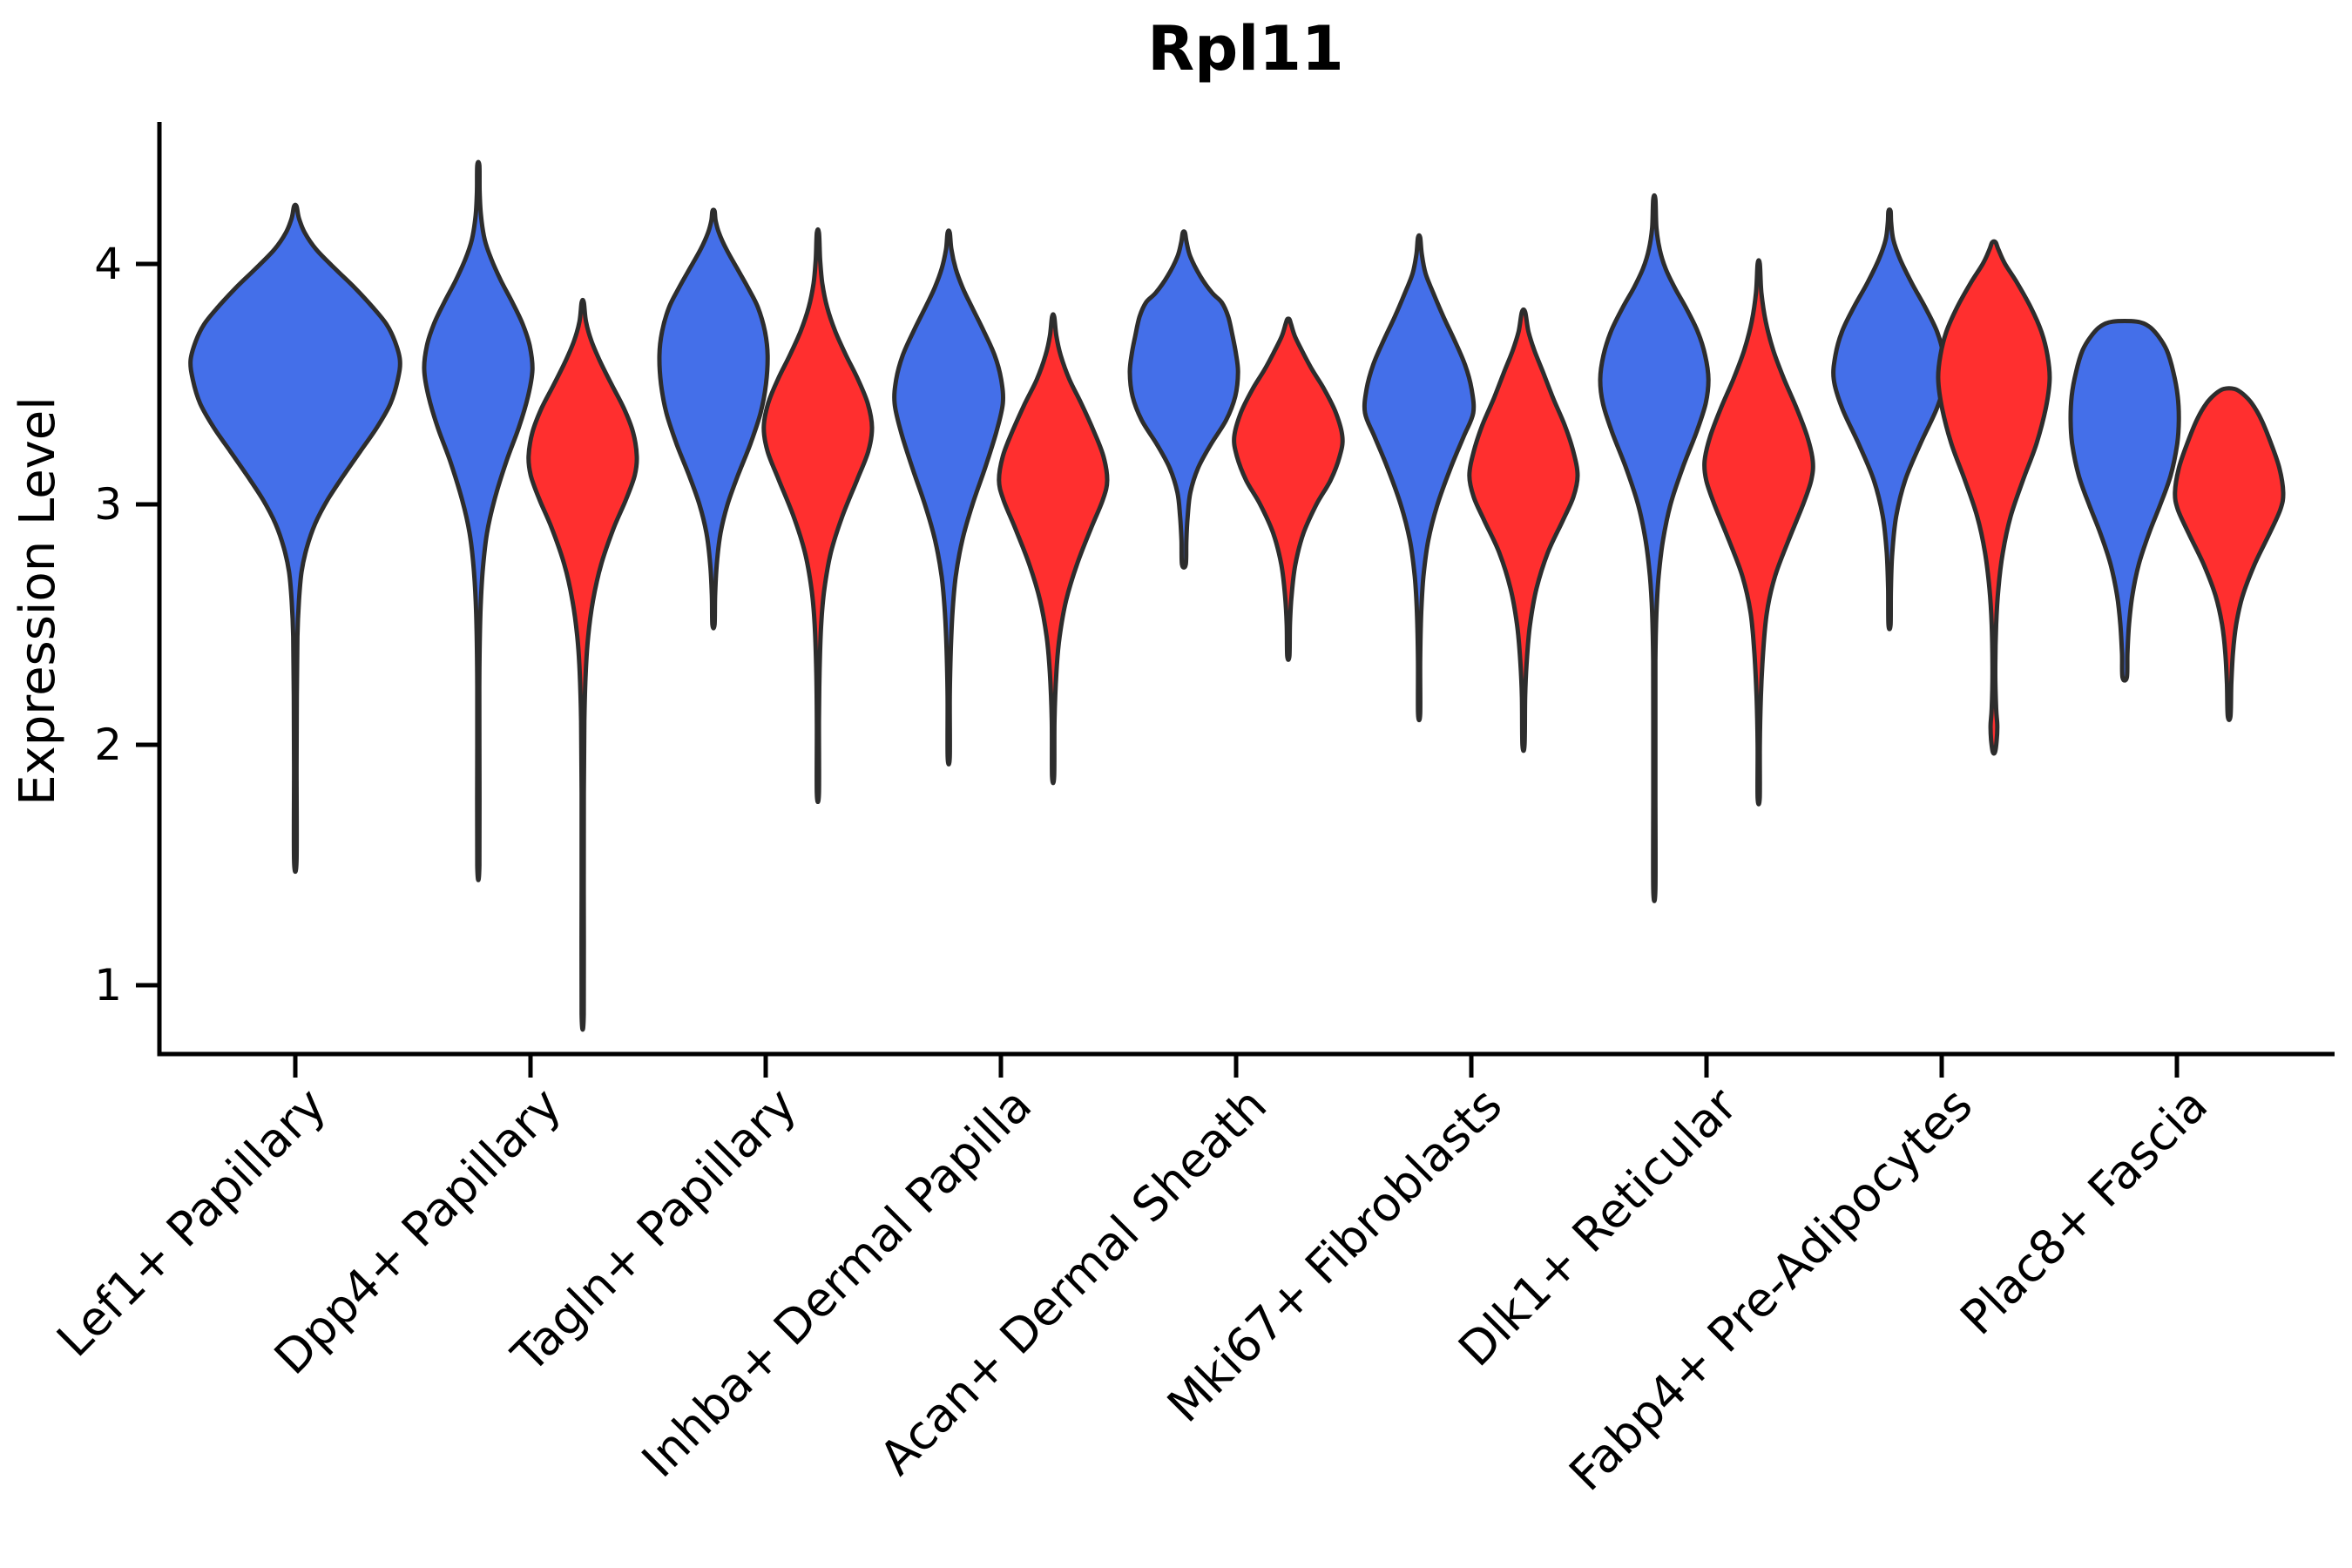 Image resolution: width=2352 pixels, height=1568 pixels. What do you see at coordinates (1073, 1281) in the screenshot?
I see `x-tick-label-acan-dermal-sheath: Acan+ Dermal Sheath` at bounding box center [1073, 1281].